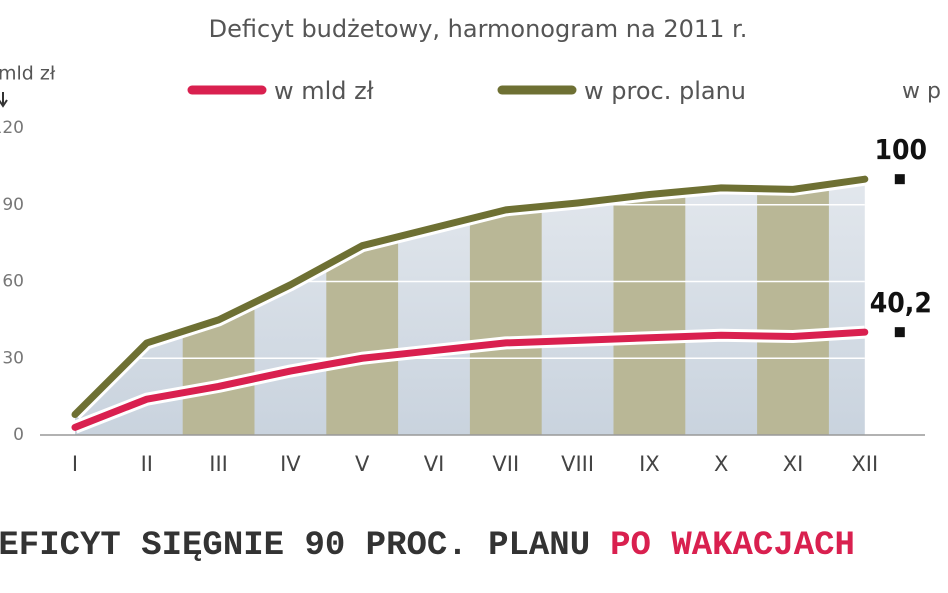  I want to click on headline-highlight: PO WAKACJACH, so click(732, 546).